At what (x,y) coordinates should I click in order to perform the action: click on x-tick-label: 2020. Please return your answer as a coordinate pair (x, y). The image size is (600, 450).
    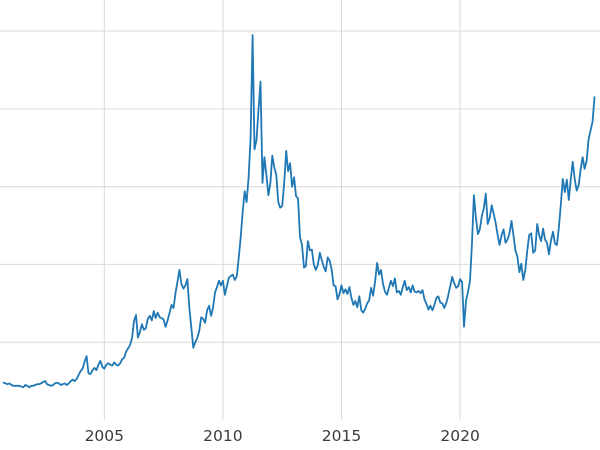
    Looking at the image, I should click on (459, 436).